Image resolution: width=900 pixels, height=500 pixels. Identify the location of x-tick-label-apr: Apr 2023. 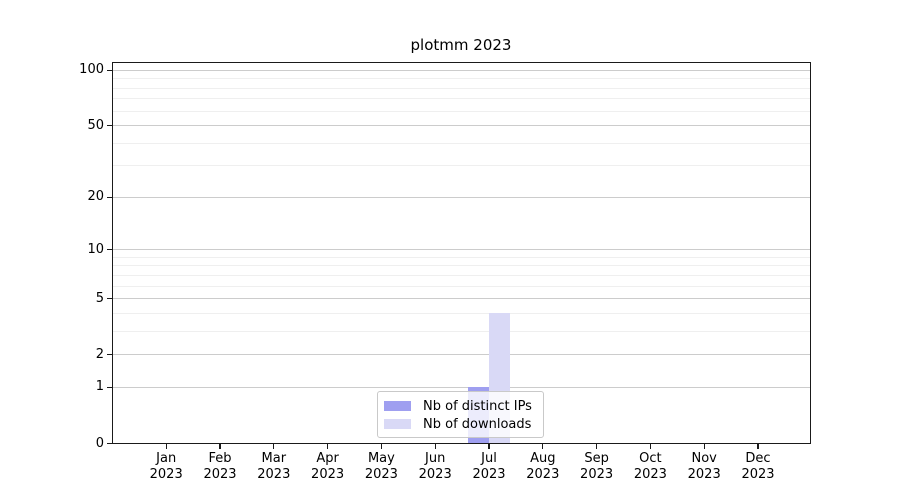
(328, 466).